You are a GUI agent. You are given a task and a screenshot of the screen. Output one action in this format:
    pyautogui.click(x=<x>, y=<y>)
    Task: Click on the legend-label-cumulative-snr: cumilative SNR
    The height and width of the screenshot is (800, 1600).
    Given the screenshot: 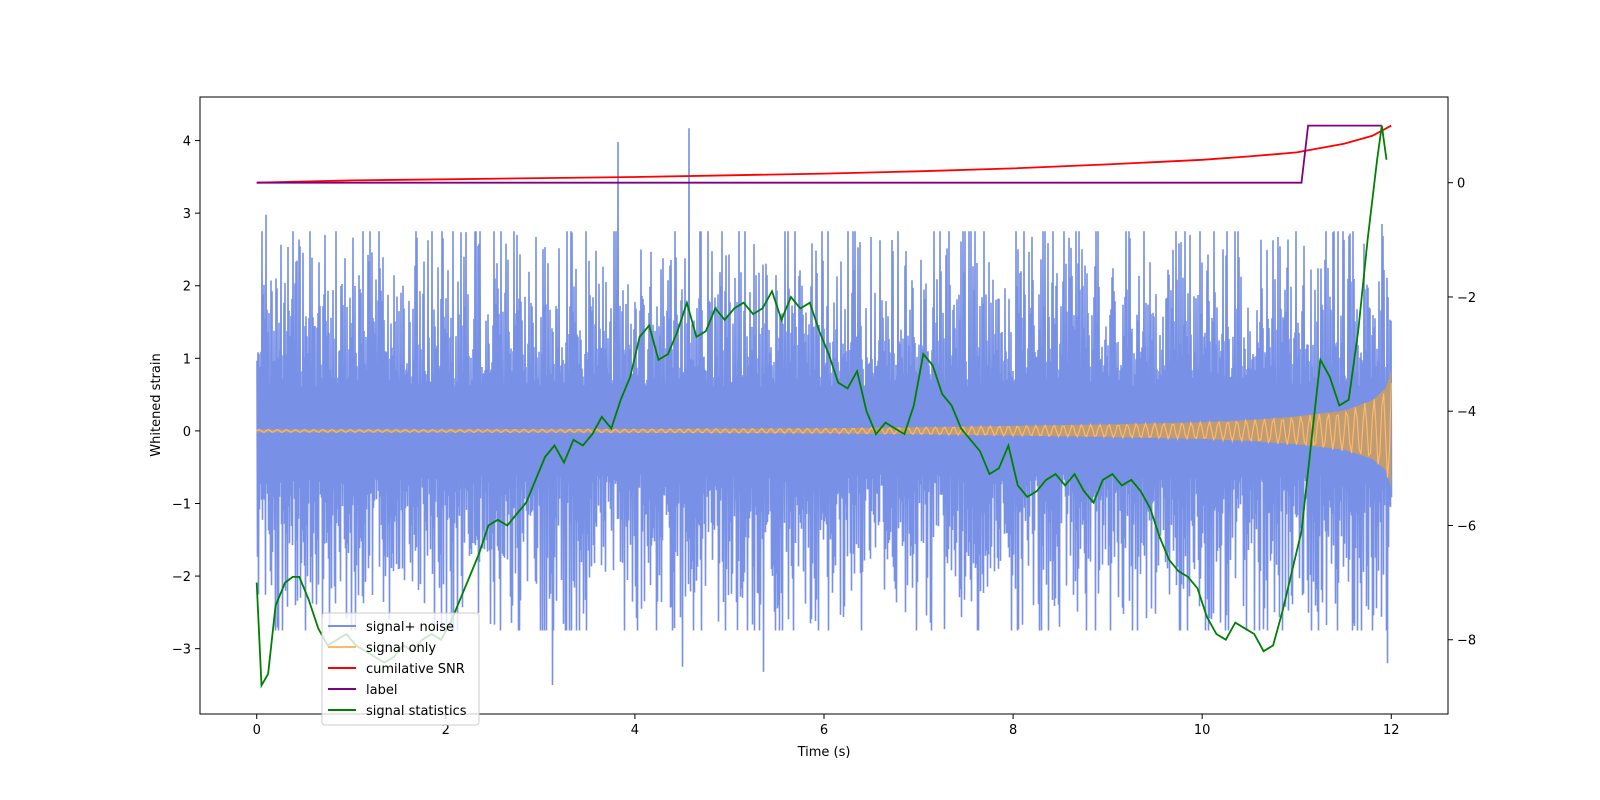 What is the action you would take?
    pyautogui.click(x=415, y=669)
    